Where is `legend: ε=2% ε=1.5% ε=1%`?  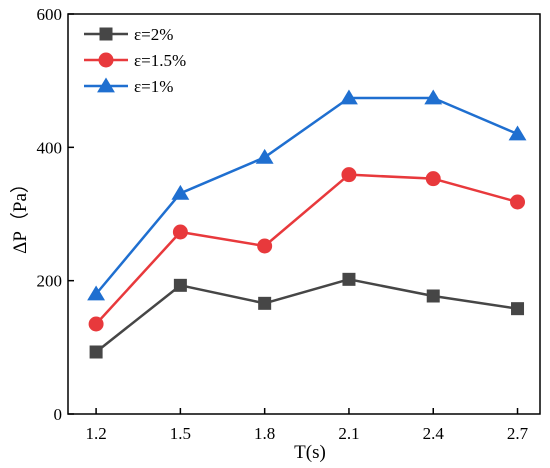 legend: ε=2% ε=1.5% ε=1% is located at coordinates (135, 60).